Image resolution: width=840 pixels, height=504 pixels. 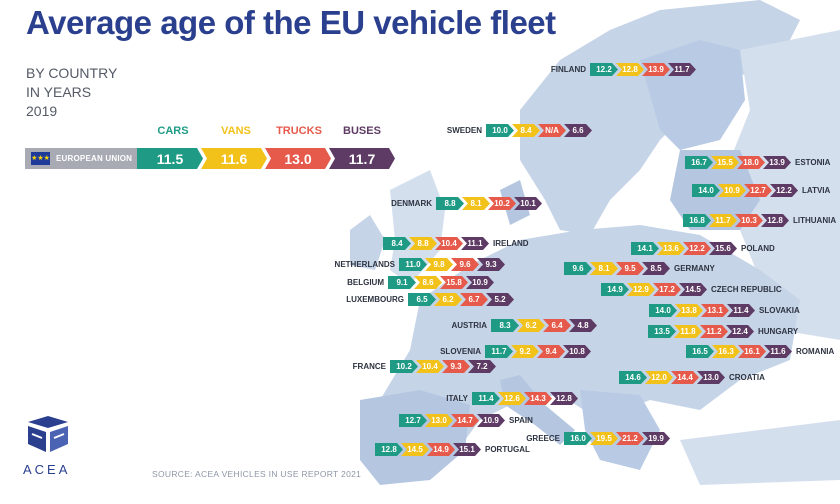 What do you see at coordinates (362, 131) in the screenshot?
I see `legend-buses: BUSES` at bounding box center [362, 131].